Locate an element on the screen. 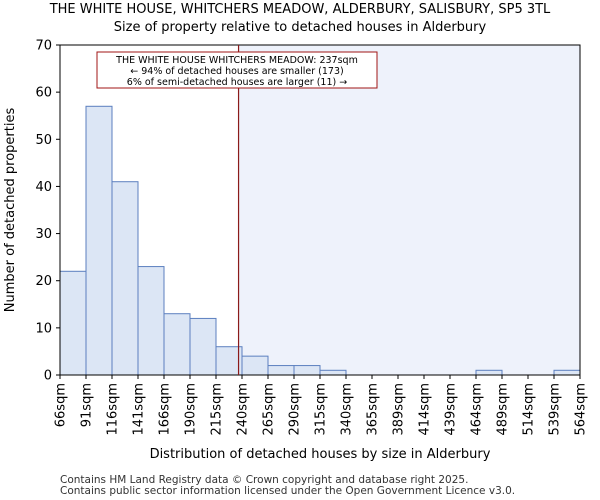 This screenshot has width=600, height=500. x-tick-label: 414sqm is located at coordinates (425, 409).